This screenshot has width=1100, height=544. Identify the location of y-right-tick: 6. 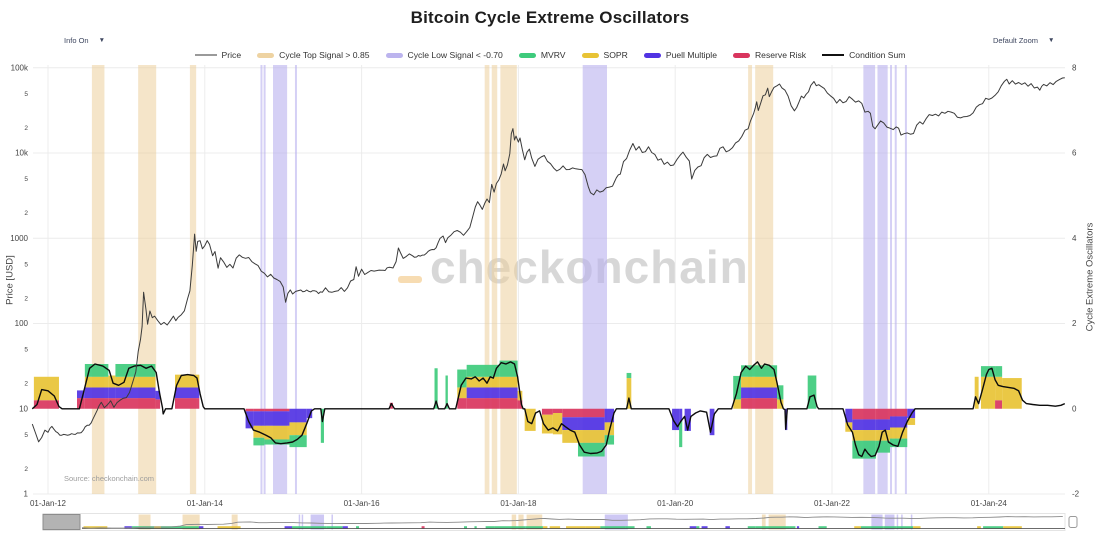
(1074, 153).